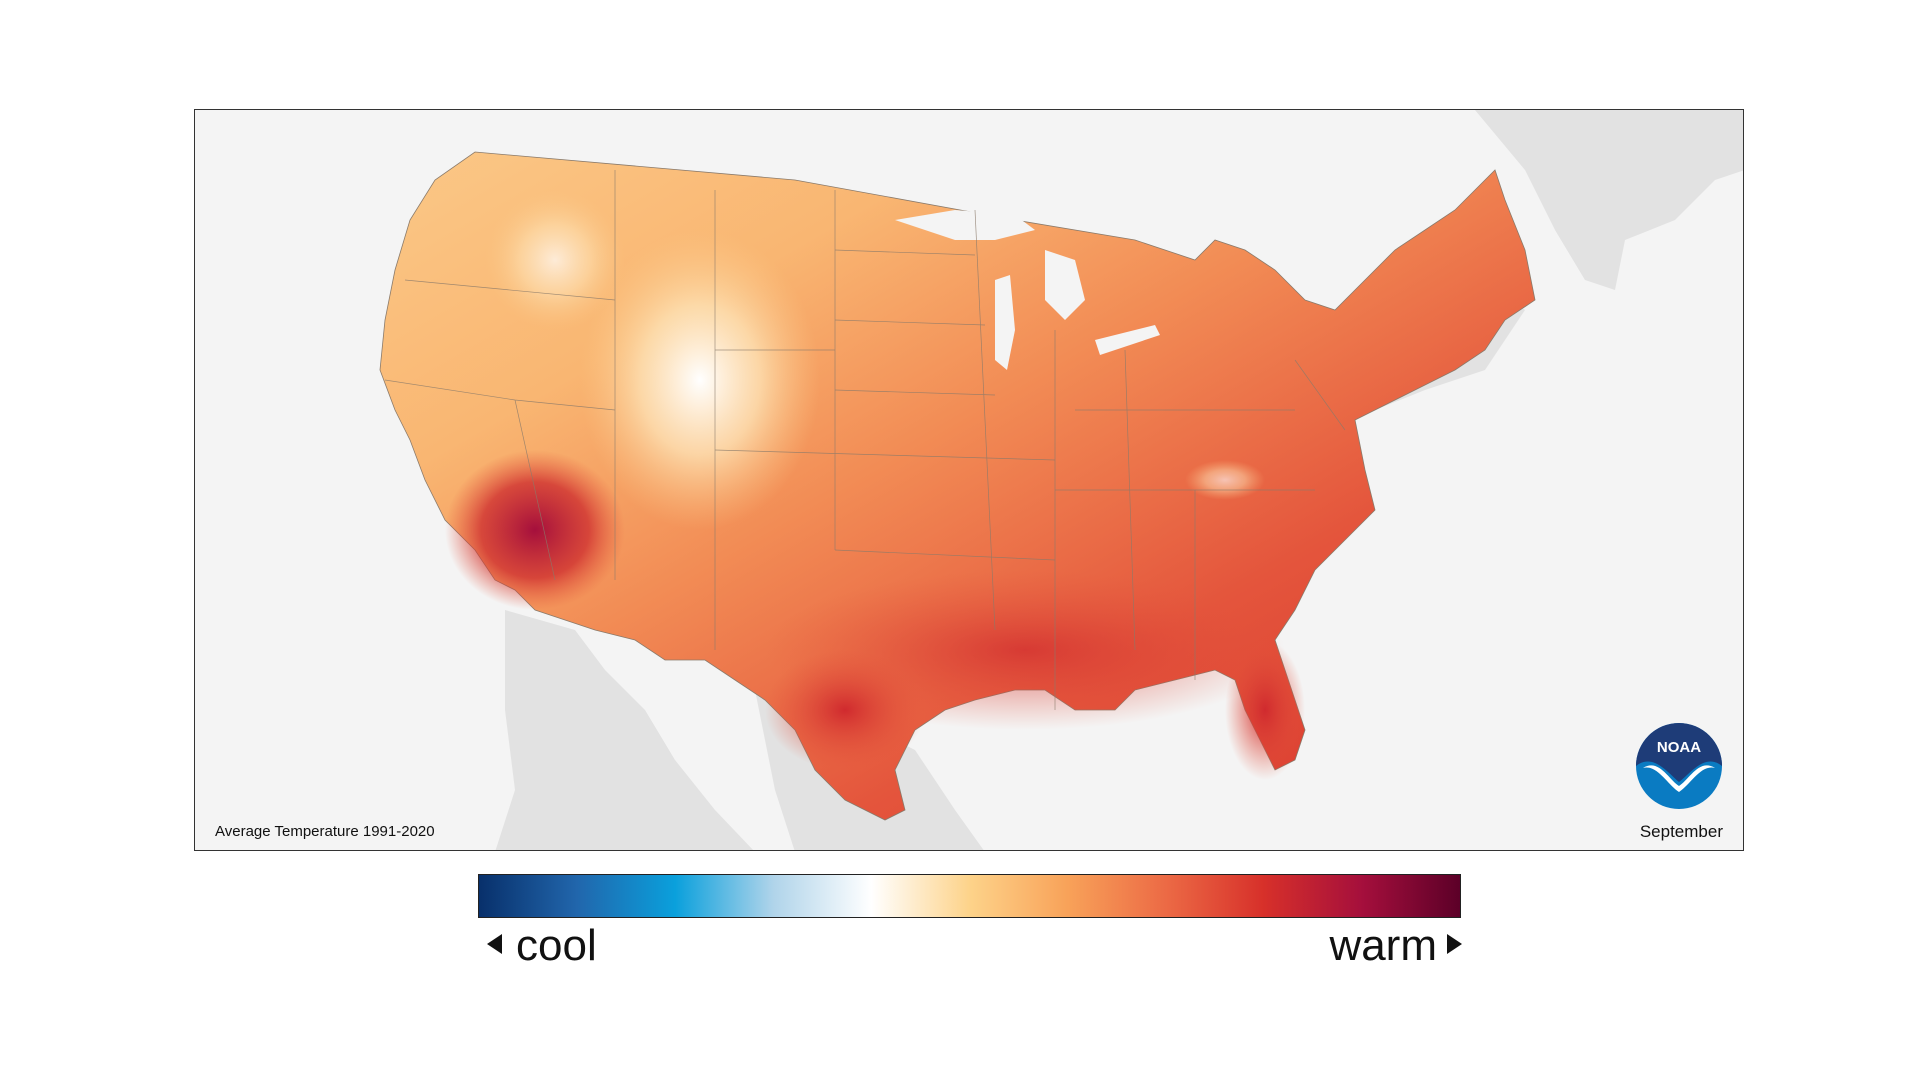 The width and height of the screenshot is (1920, 1080). What do you see at coordinates (965, 225) in the screenshot?
I see `lake-superior` at bounding box center [965, 225].